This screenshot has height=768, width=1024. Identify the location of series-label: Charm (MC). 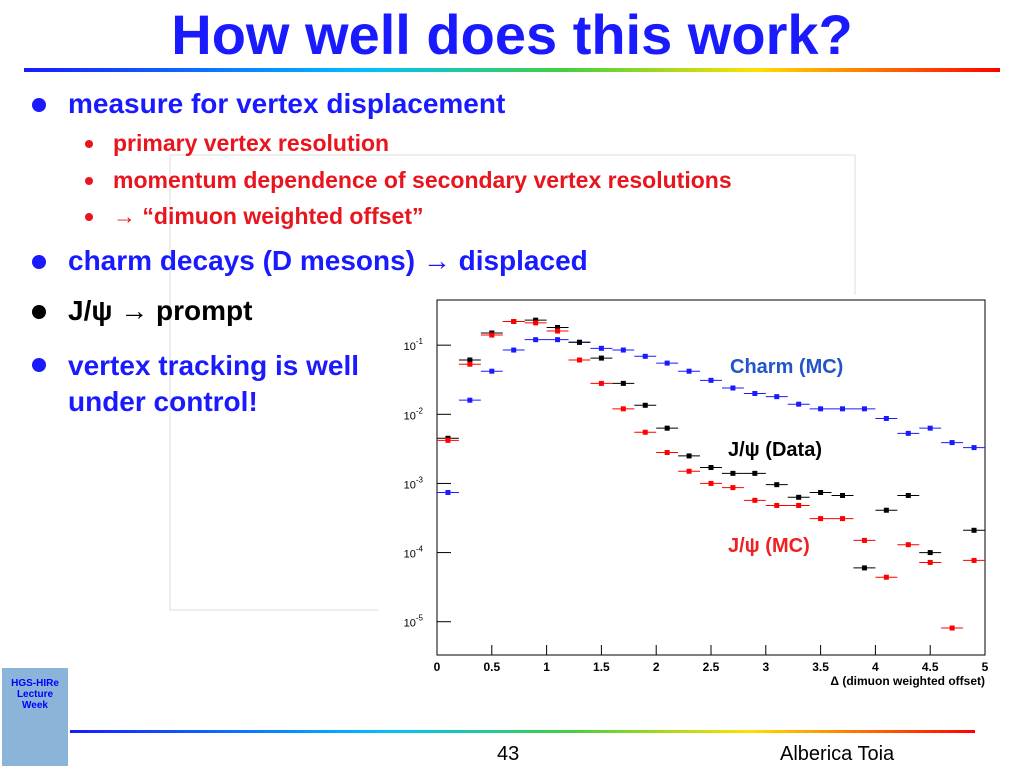
(786, 367).